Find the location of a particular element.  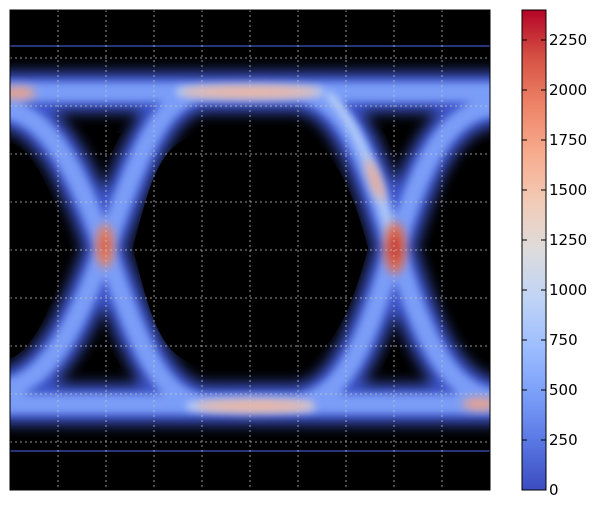

colorbar-tick-label: 750 is located at coordinates (563, 340).